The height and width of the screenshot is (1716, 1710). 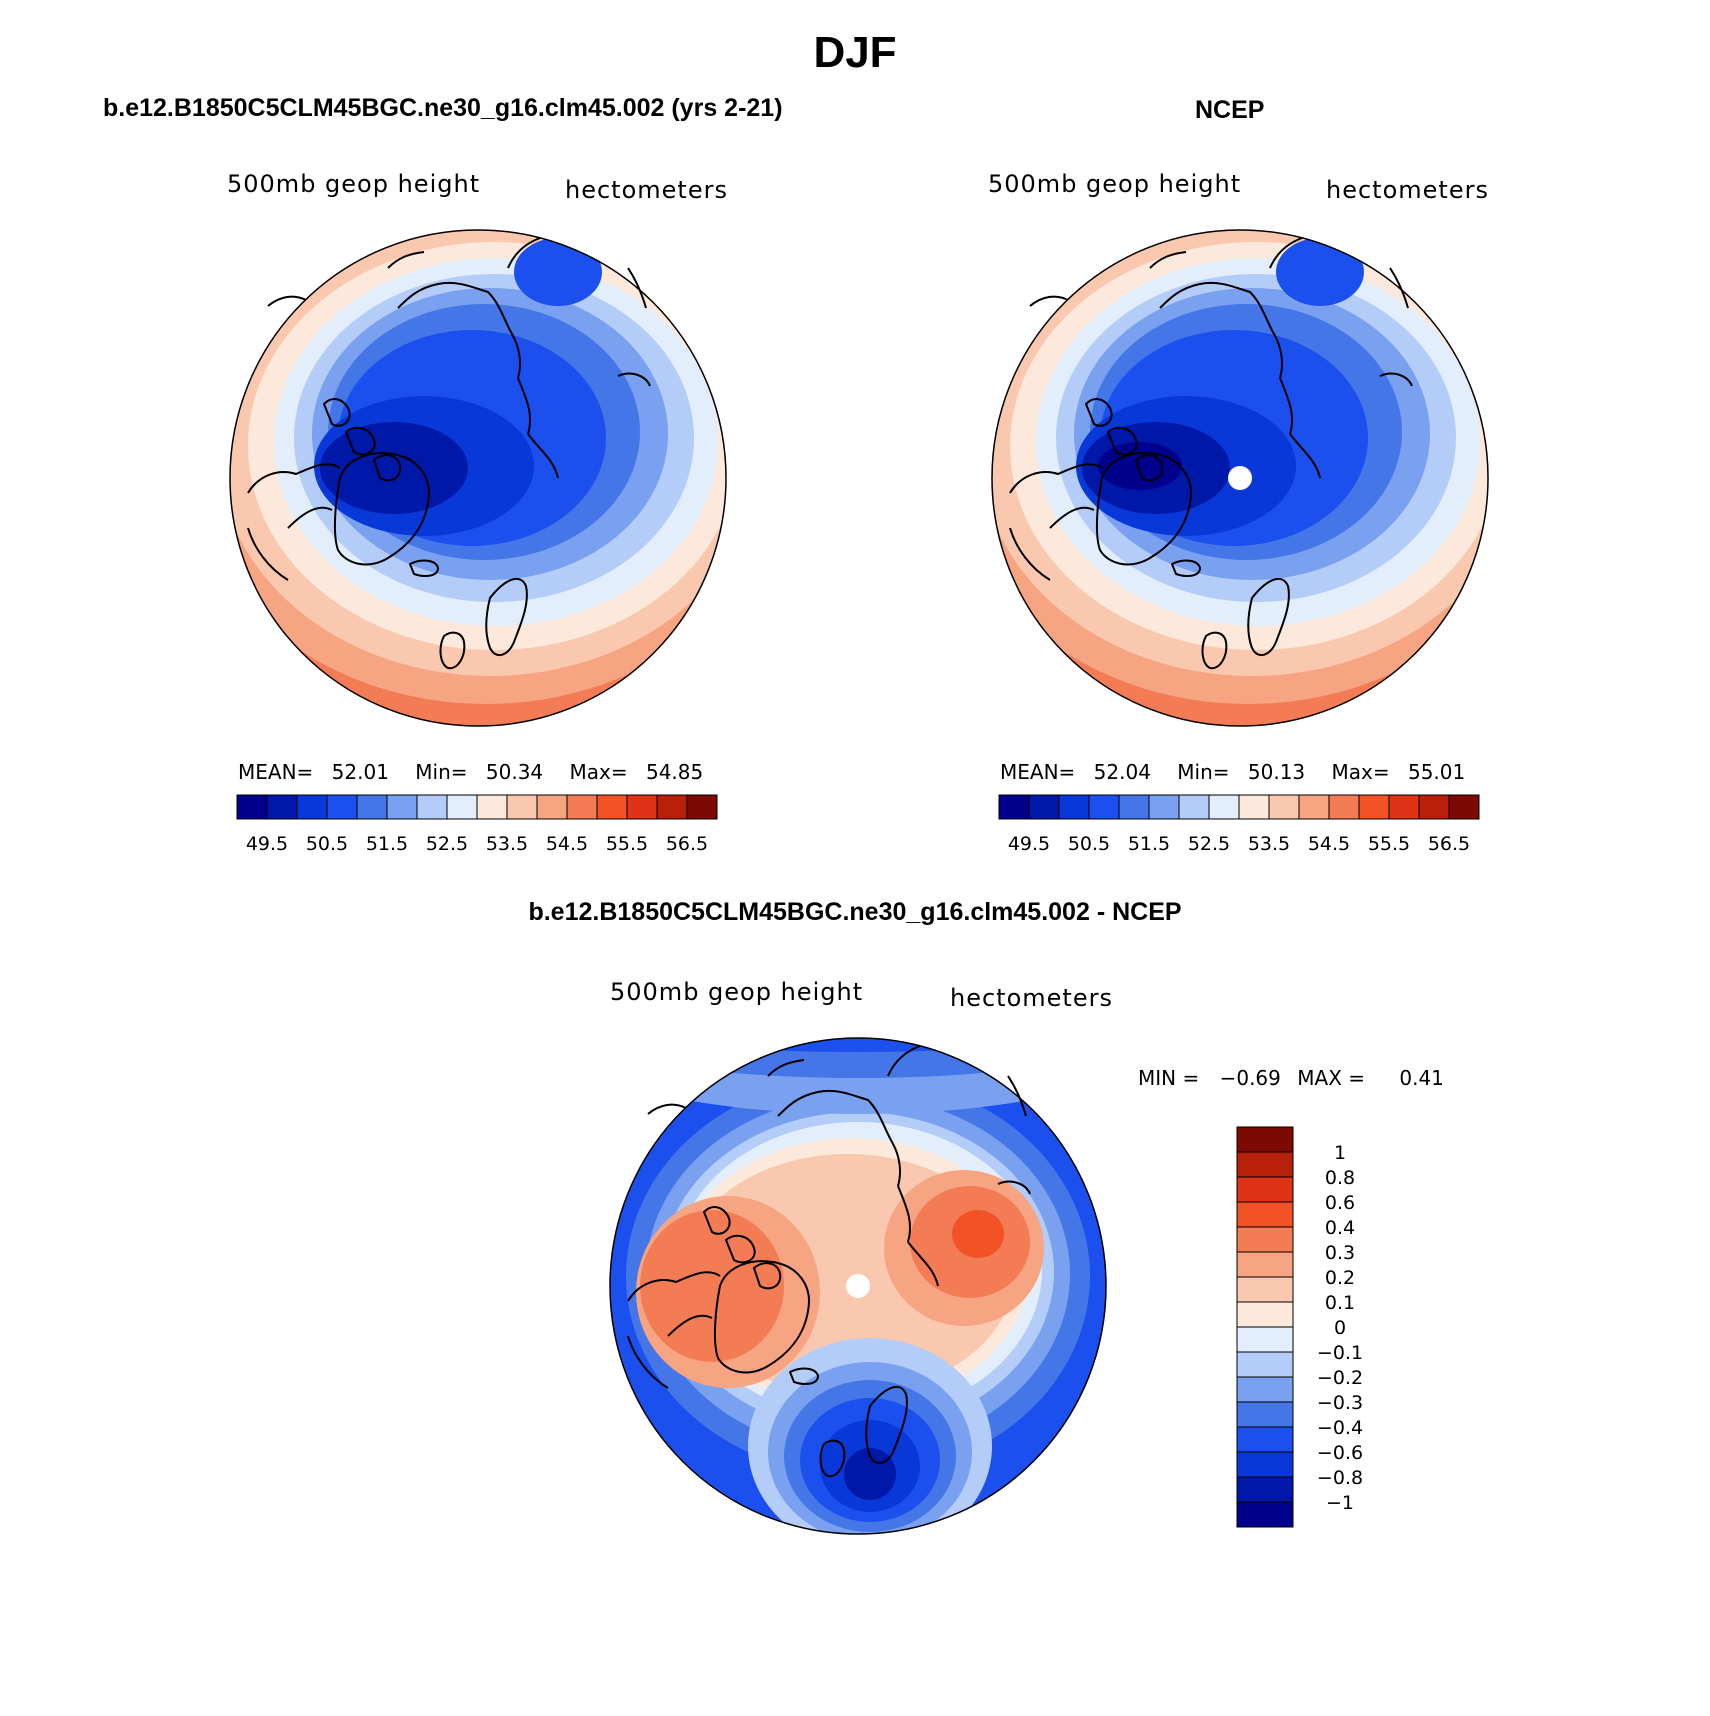 I want to click on colorbar-tick-label: 49.5, so click(x=1029, y=844).